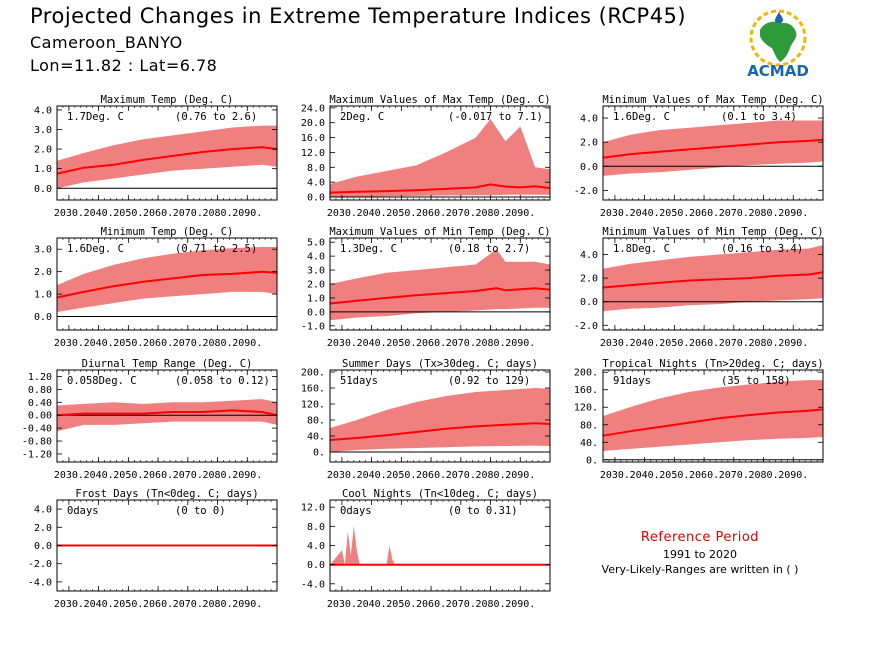 The width and height of the screenshot is (879, 659). What do you see at coordinates (778, 71) in the screenshot?
I see `logo-text: ACMAD` at bounding box center [778, 71].